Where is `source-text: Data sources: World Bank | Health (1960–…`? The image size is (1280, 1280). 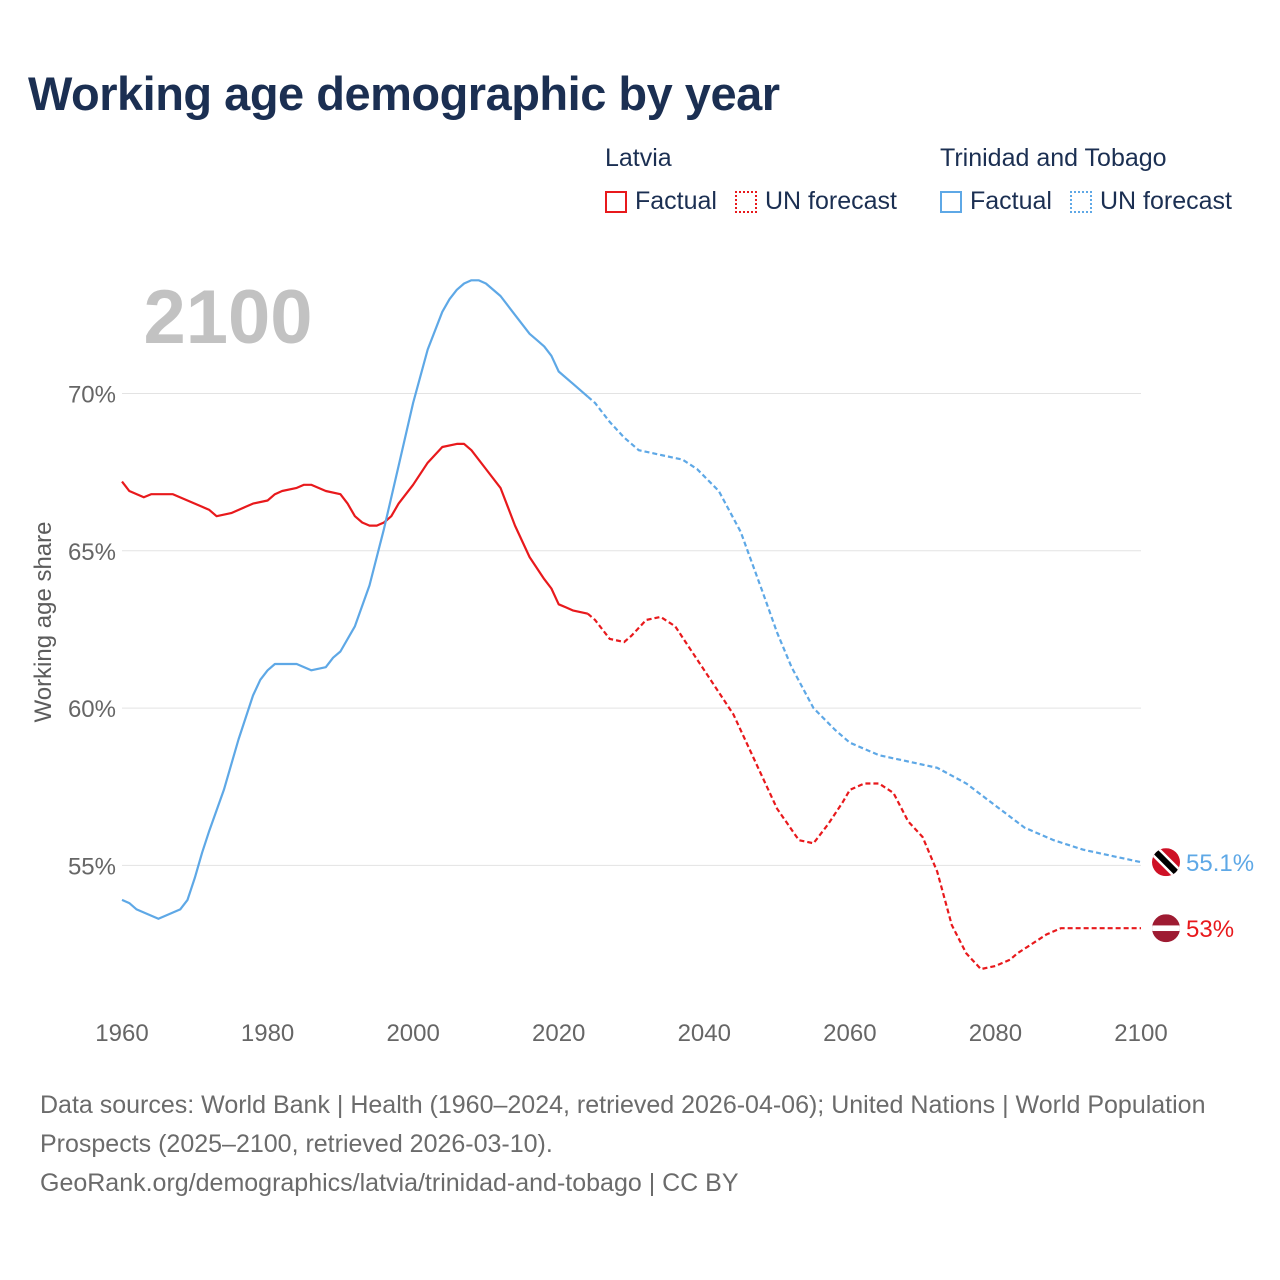 source-text: Data sources: World Bank | Health (1960–… is located at coordinates (623, 1124).